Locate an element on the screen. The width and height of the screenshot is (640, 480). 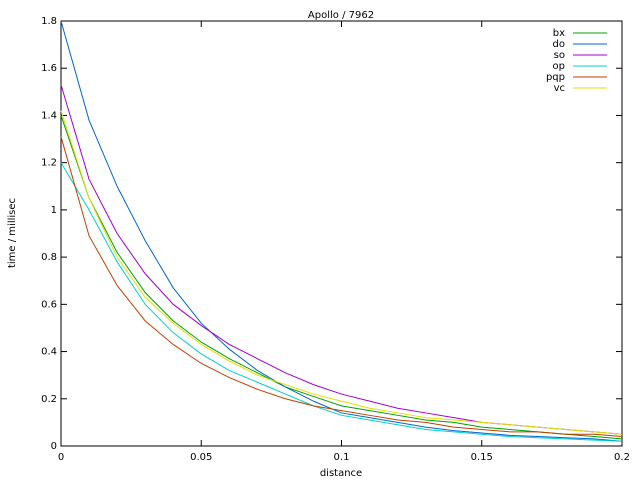
legend-label: vc is located at coordinates (559, 88).